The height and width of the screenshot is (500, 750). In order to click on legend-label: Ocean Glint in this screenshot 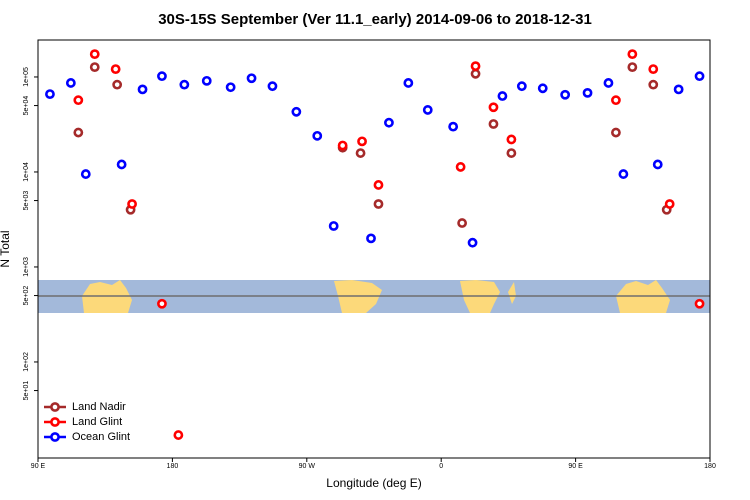, I will do `click(101, 437)`.